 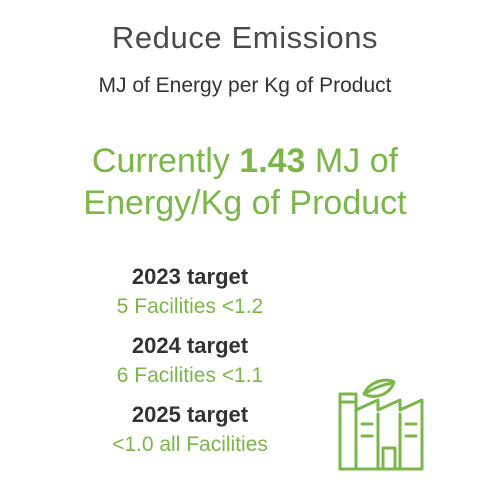 What do you see at coordinates (165, 161) in the screenshot?
I see `current-prefix: Currently` at bounding box center [165, 161].